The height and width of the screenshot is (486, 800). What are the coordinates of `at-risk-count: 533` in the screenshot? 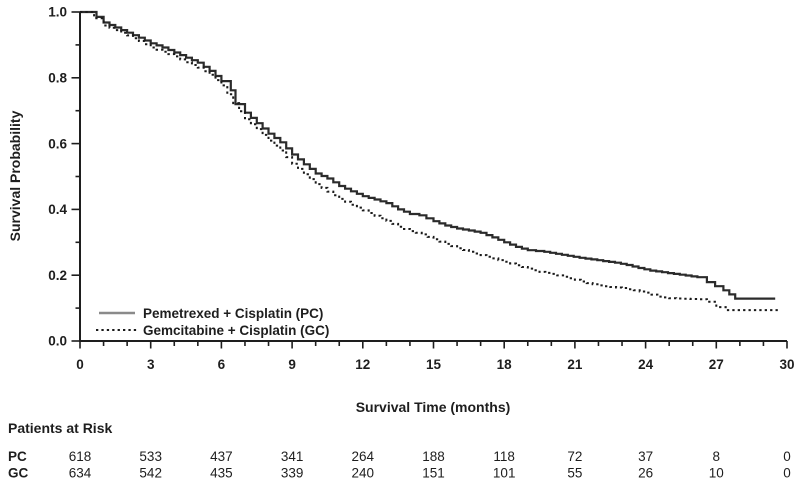 It's located at (150, 456).